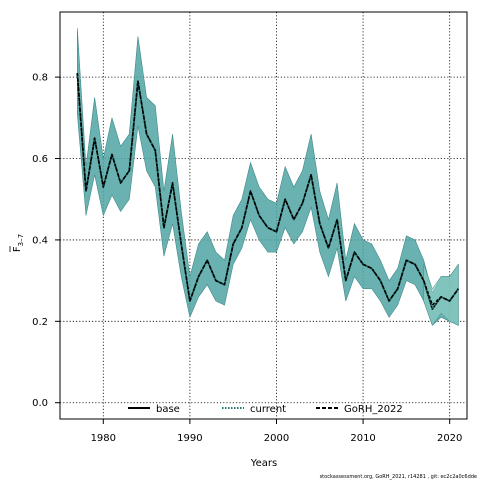  I want to click on y-tick-label: 0.2, so click(40, 322).